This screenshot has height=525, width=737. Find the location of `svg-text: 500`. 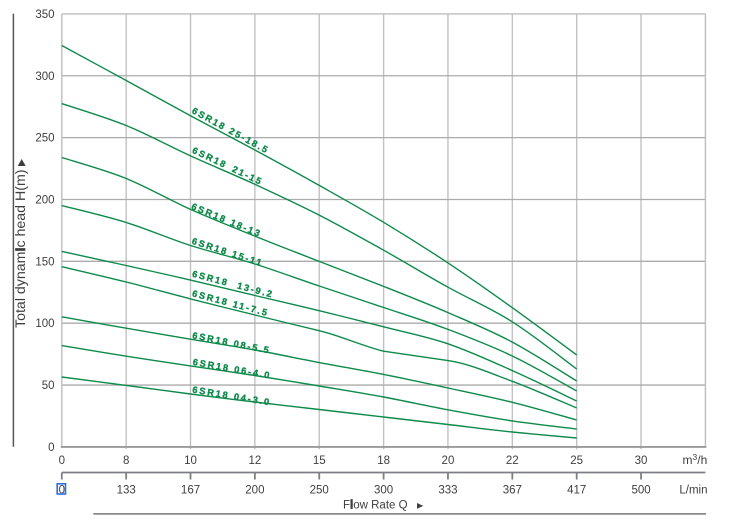

svg-text: 500 is located at coordinates (640, 491).